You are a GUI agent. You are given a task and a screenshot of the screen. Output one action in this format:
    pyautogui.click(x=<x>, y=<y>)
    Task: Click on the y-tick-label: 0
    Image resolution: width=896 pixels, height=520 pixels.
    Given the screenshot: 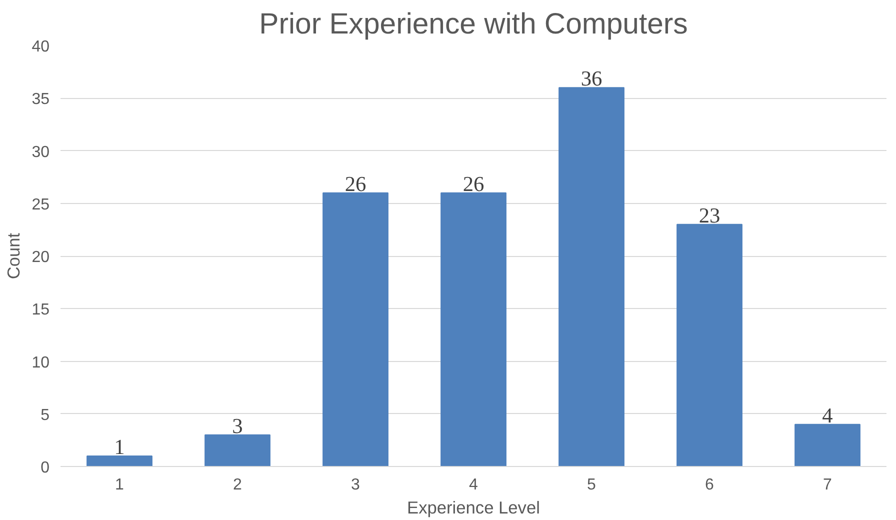 What is the action you would take?
    pyautogui.click(x=45, y=468)
    